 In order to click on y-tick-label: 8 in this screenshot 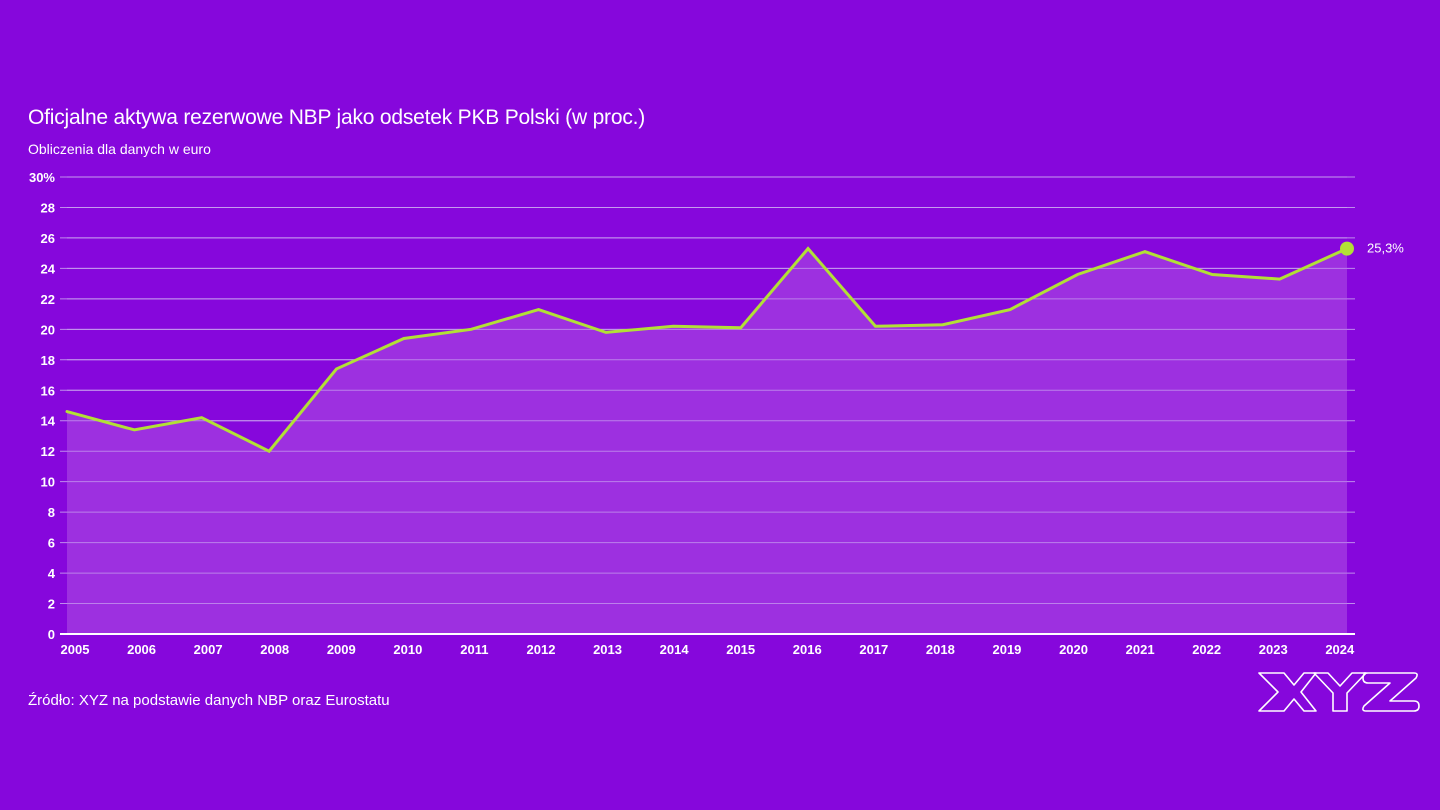, I will do `click(51, 512)`.